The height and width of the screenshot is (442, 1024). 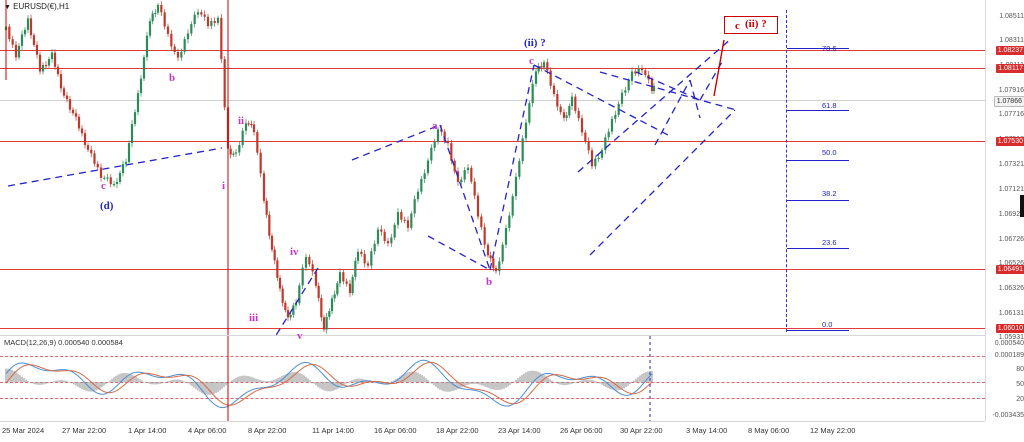 I want to click on price-badge-1.08237: 1.08237, so click(x=1009, y=50).